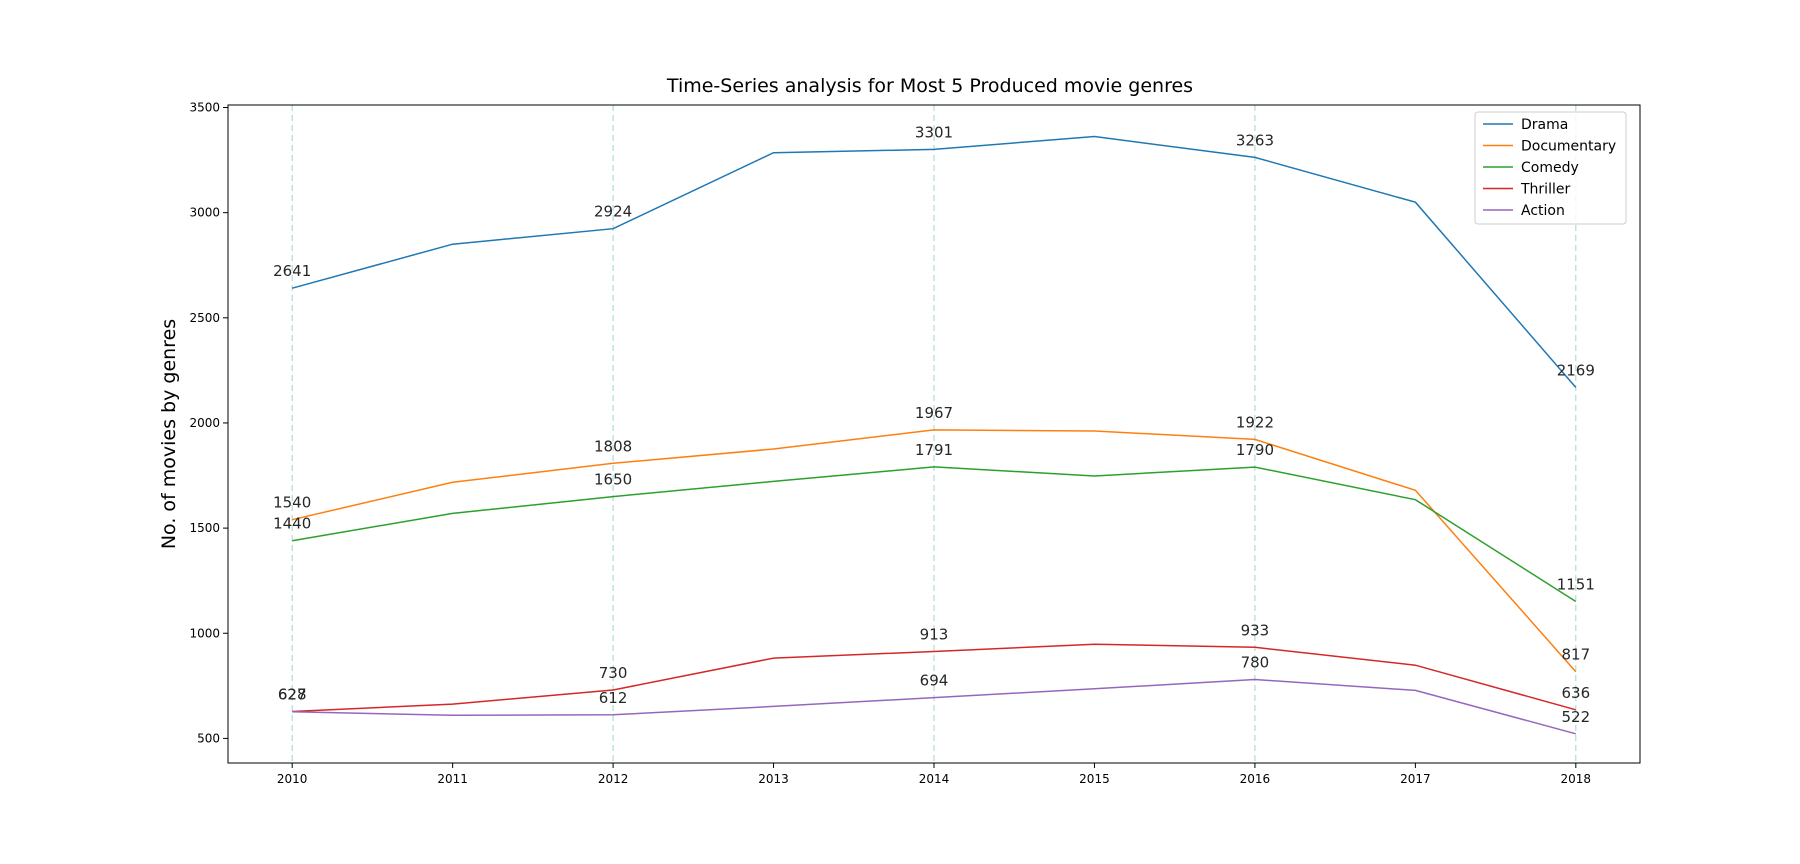 Image resolution: width=1800 pixels, height=864 pixels. Describe the element at coordinates (204, 528) in the screenshot. I see `y-tick-label-1500: 1500` at that location.